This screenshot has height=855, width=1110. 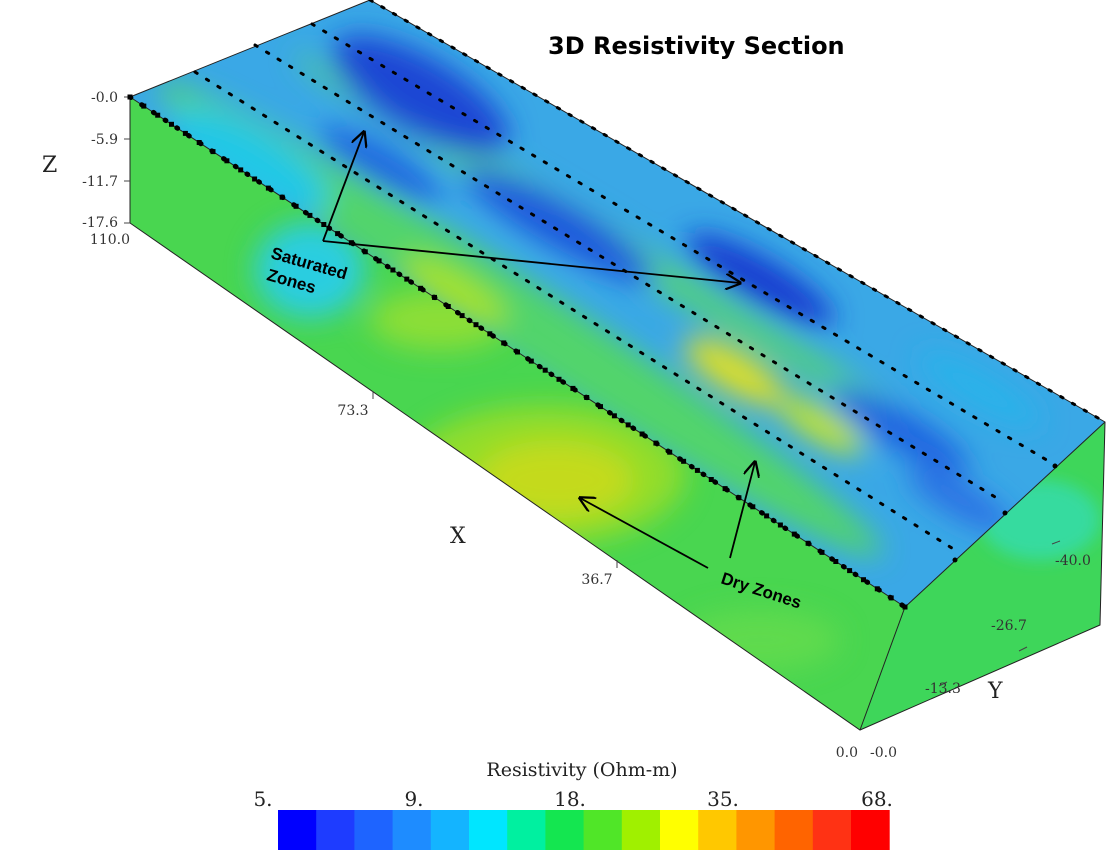 What do you see at coordinates (104, 98) in the screenshot?
I see `z-tick-label: -0.0` at bounding box center [104, 98].